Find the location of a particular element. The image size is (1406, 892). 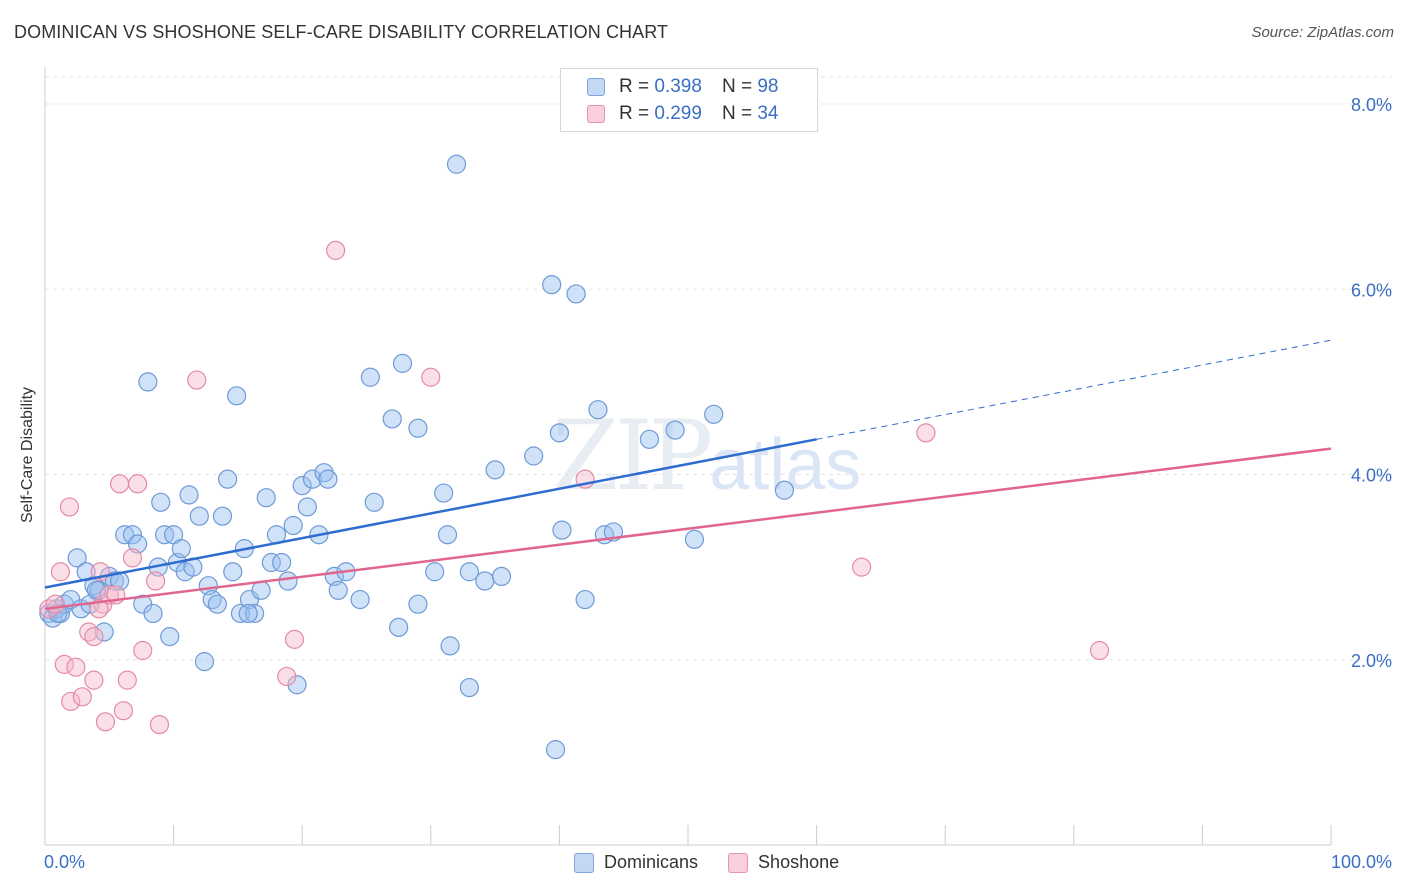

y-tick-label: 4.0% is located at coordinates (1371, 476).